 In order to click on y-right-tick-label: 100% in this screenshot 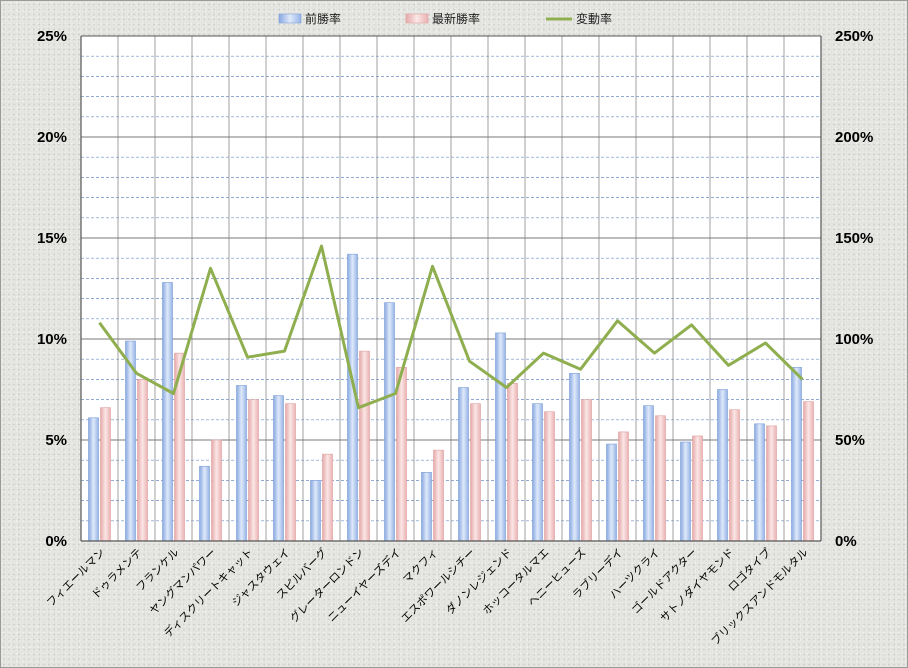, I will do `click(854, 339)`.